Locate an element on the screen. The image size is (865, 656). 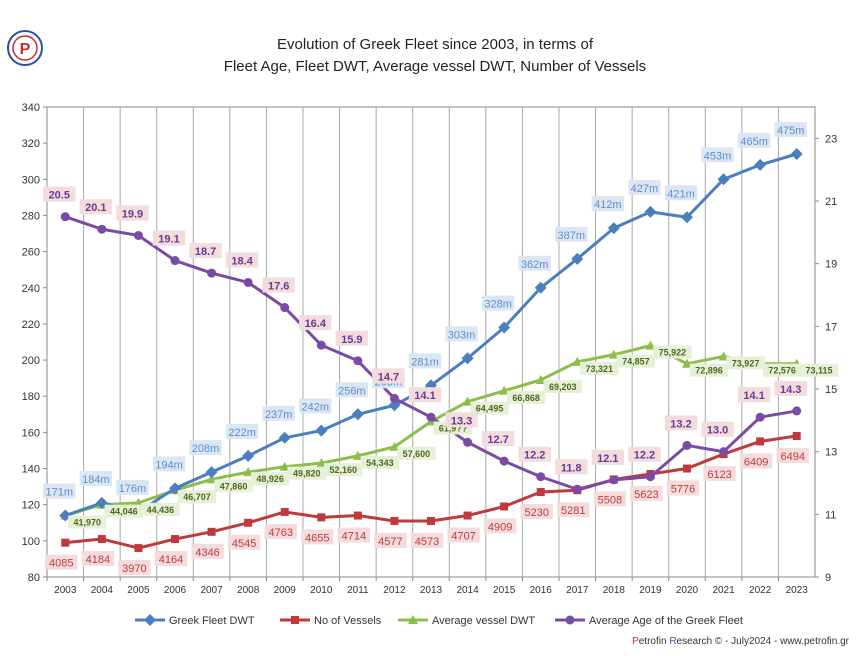
greek-fleet-dwt-data-label: 421m is located at coordinates (681, 194).